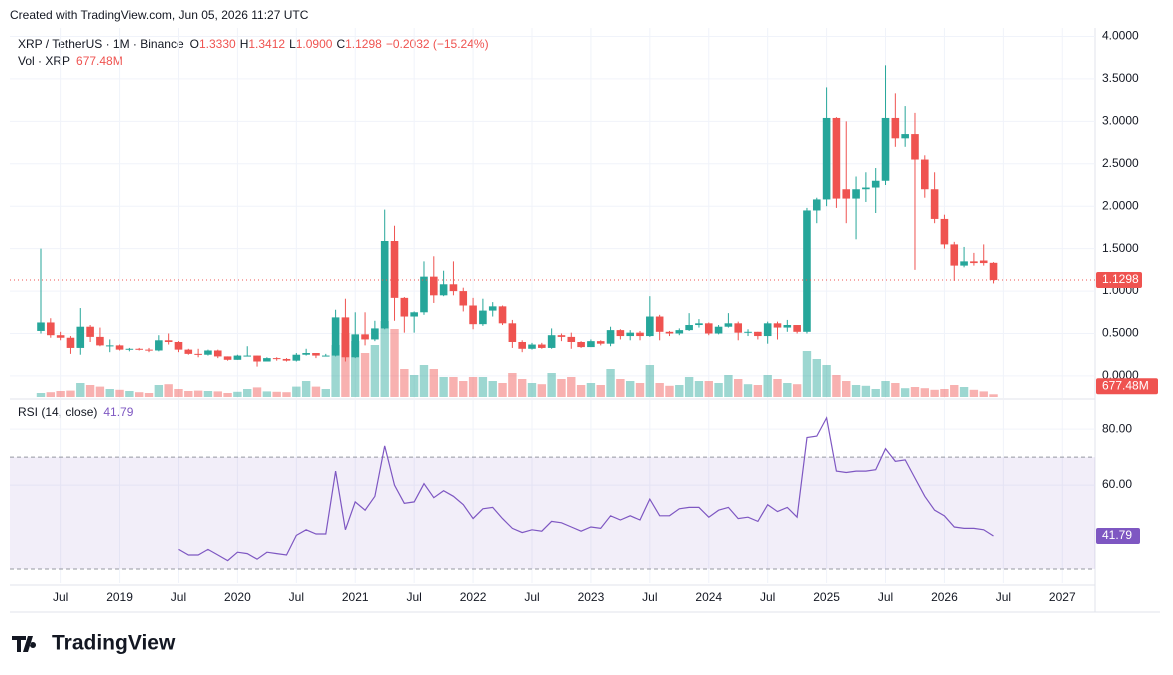  I want to click on ohlc-prefix: C, so click(340, 44).